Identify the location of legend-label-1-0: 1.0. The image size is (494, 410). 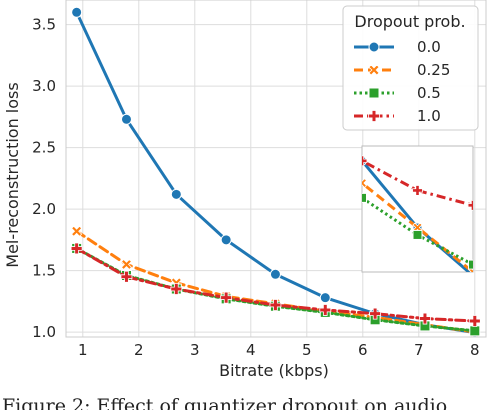
(429, 116).